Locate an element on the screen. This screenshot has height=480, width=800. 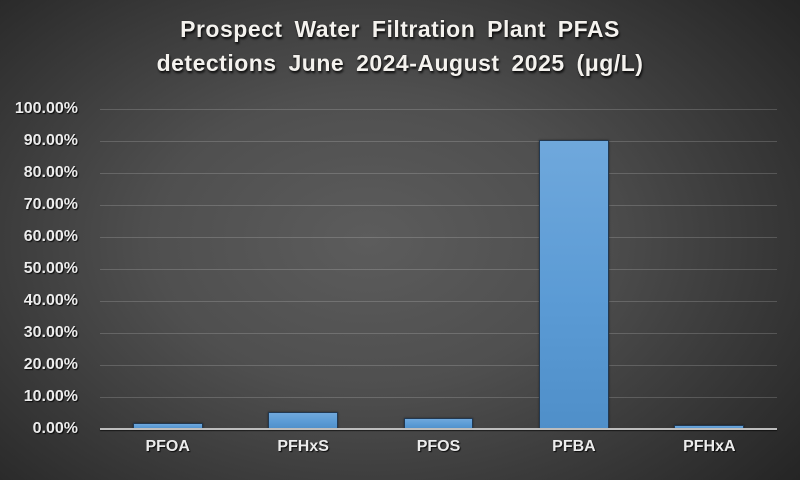
bar-cell-pfos is located at coordinates (438, 269).